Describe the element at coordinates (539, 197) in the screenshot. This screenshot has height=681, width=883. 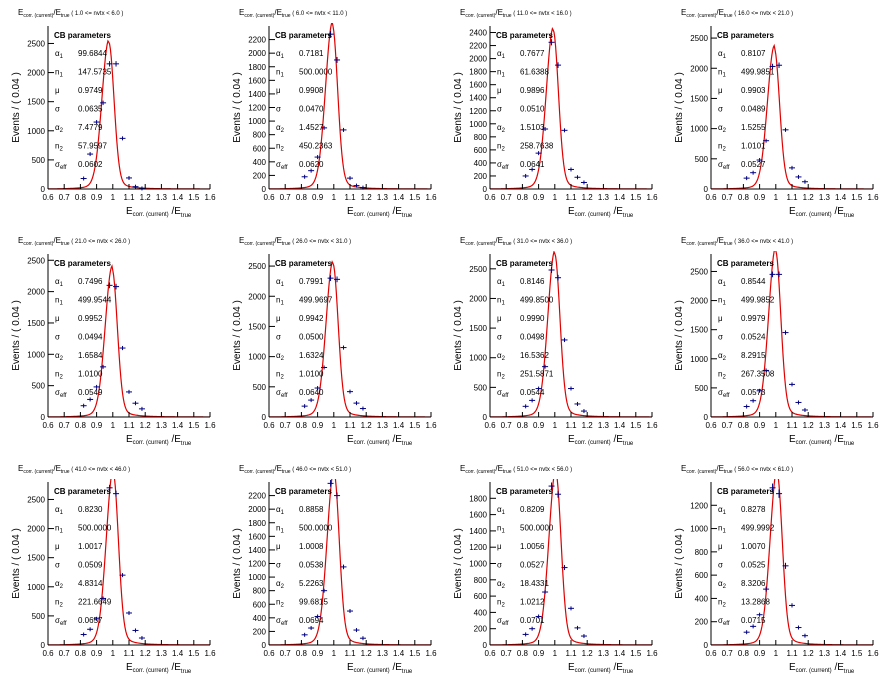
I see `x-tick-label: 0.9` at that location.